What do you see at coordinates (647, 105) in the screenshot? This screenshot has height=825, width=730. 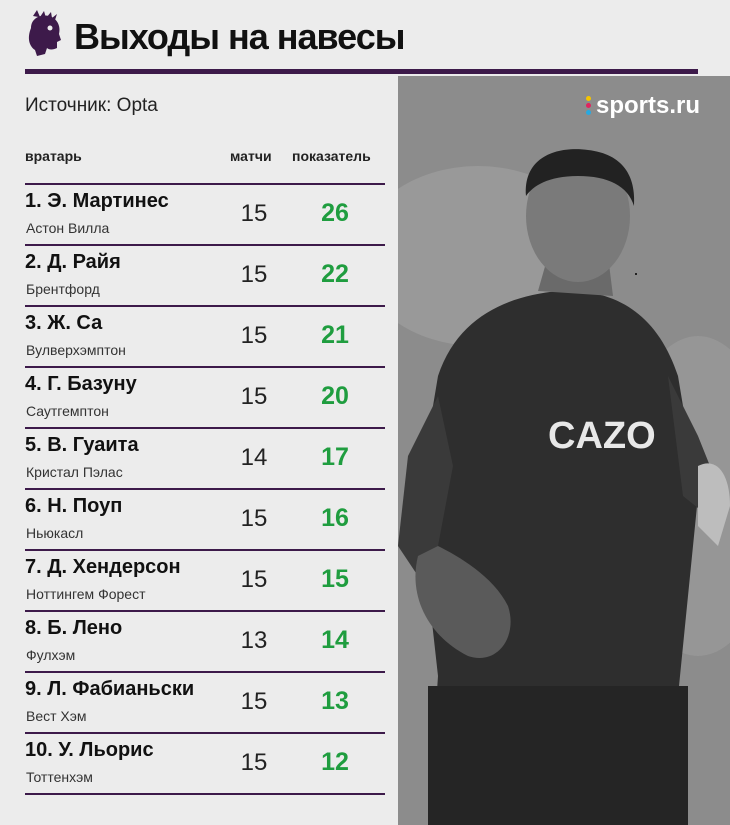 I see `brand-name: sports.ru` at bounding box center [647, 105].